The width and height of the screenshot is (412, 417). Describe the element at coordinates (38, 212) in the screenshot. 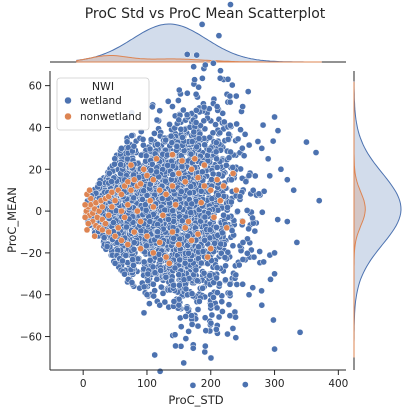

I see `y-tick-label: 0` at that location.